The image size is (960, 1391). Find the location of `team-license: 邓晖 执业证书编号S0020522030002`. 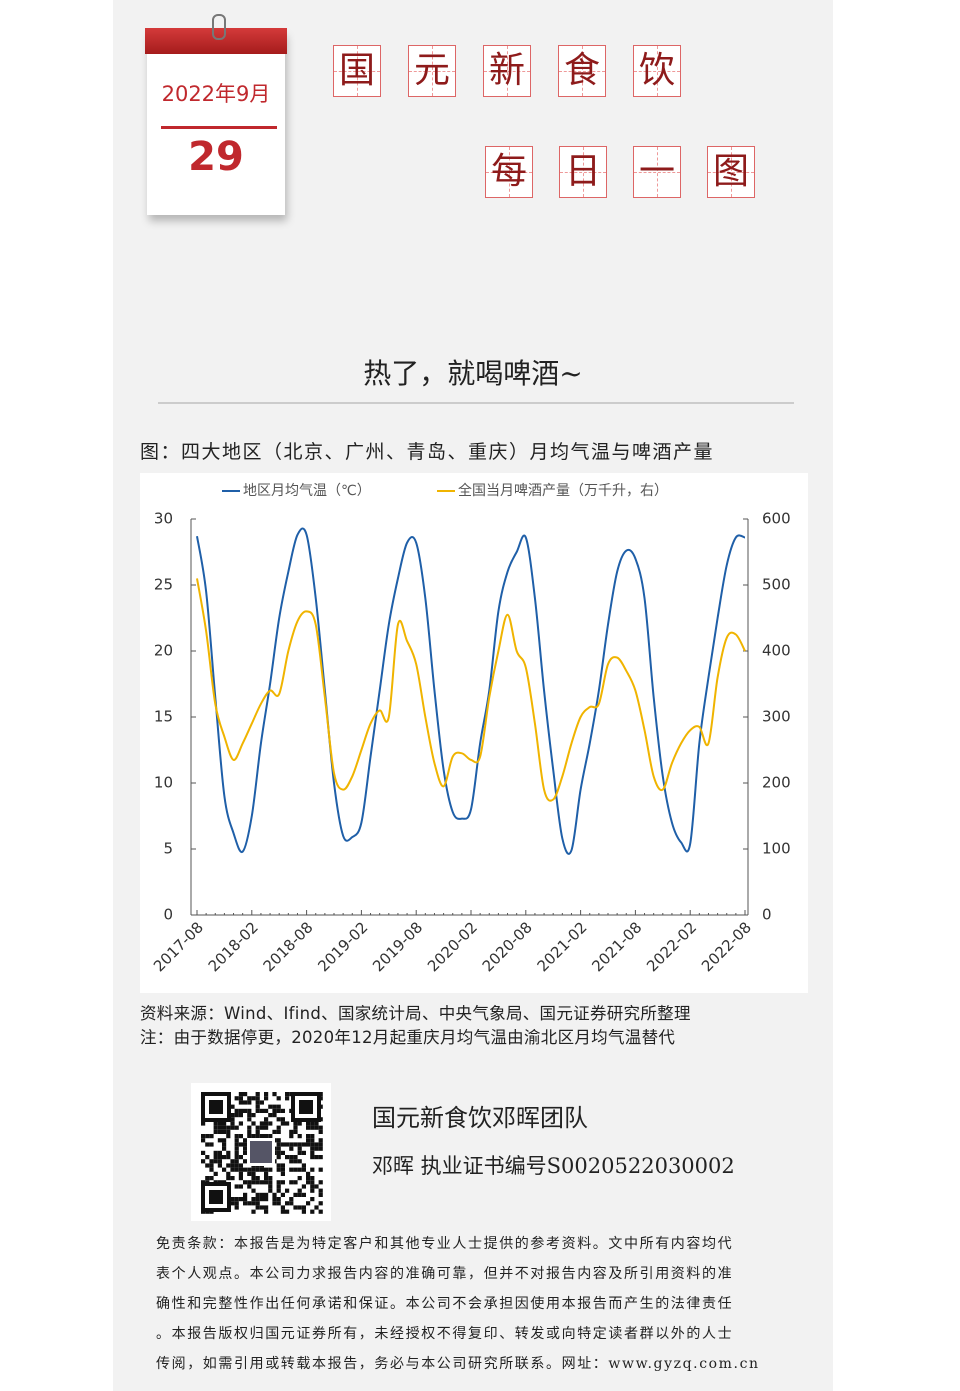

team-license: 邓晖 执业证书编号S0020522030002 is located at coordinates (553, 1166).